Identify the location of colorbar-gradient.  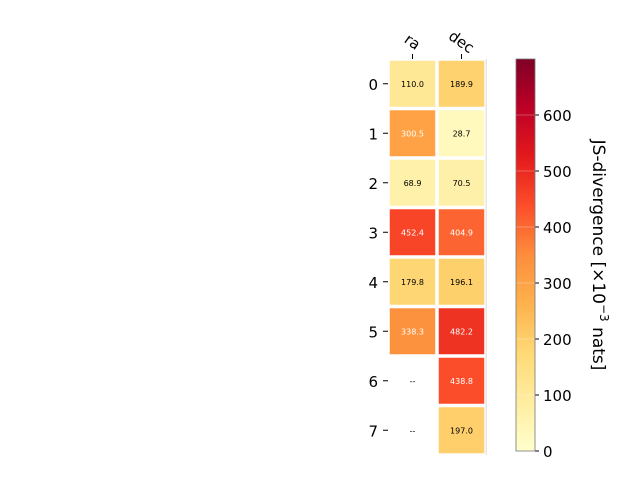
(525, 255).